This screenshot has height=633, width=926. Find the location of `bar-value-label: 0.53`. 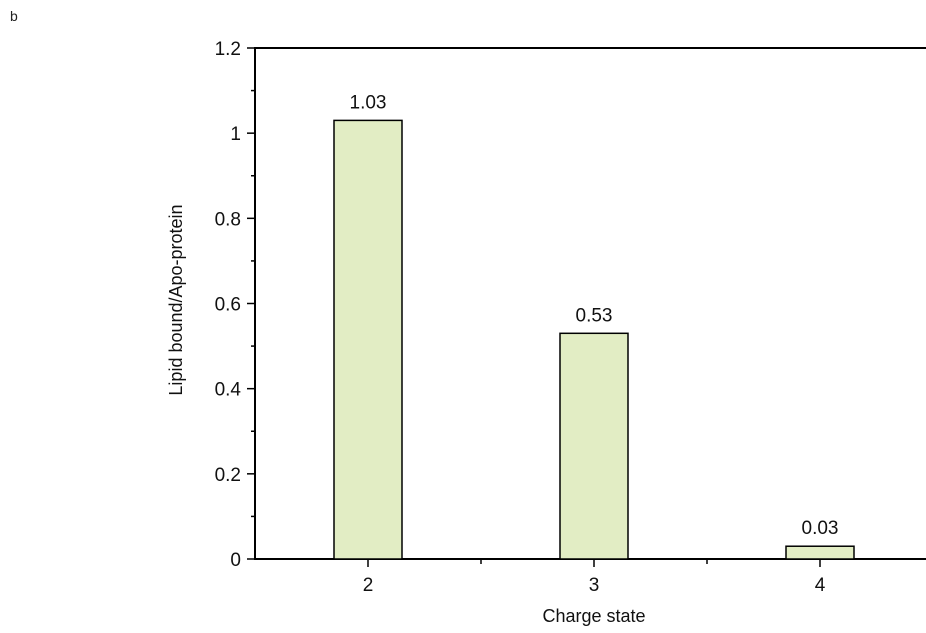

bar-value-label: 0.53 is located at coordinates (594, 315).